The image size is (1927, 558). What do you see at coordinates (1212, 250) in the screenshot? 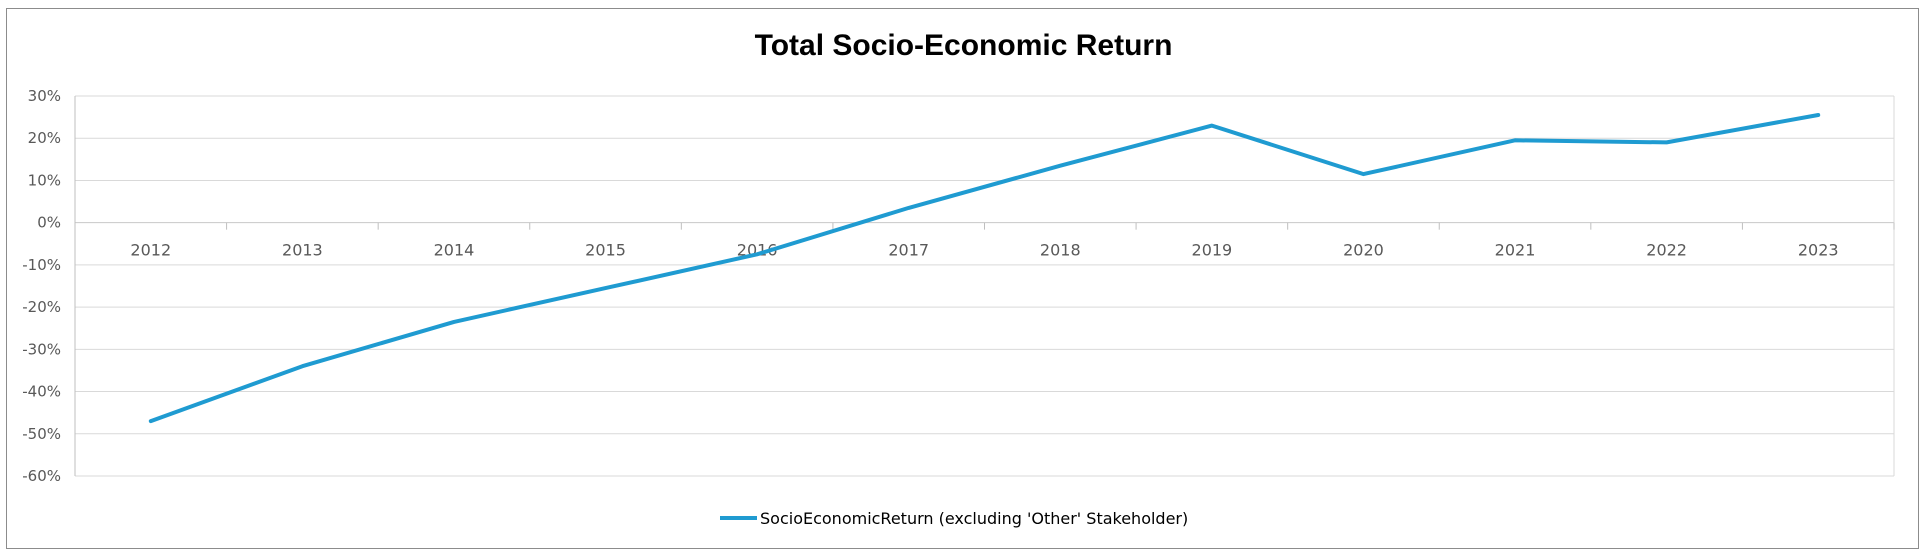
I see `x-tick-label: 2019` at bounding box center [1212, 250].